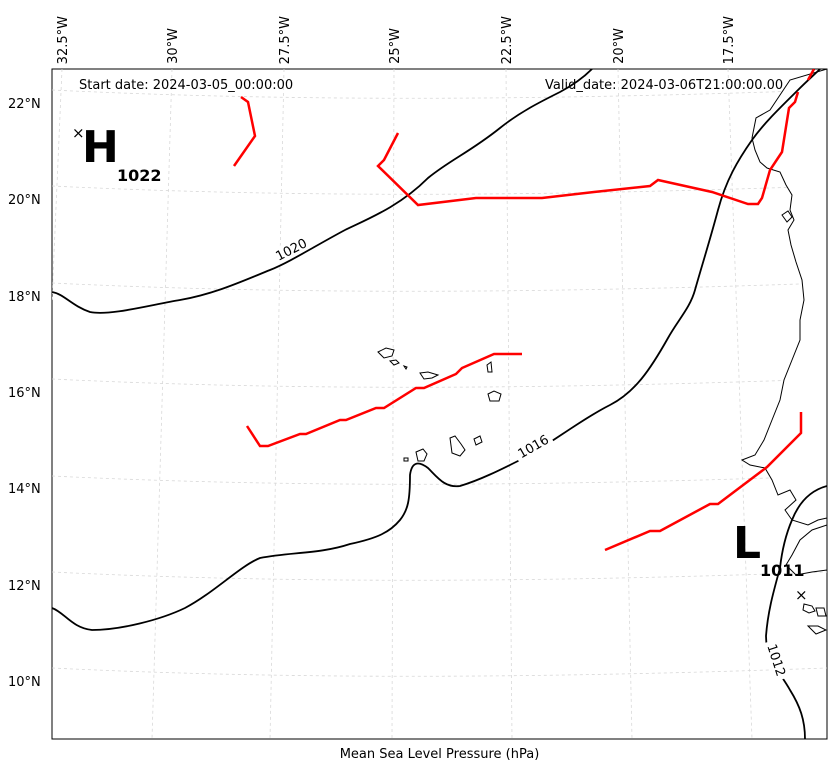  What do you see at coordinates (809, 608) in the screenshot?
I see `bissagos-a` at bounding box center [809, 608].